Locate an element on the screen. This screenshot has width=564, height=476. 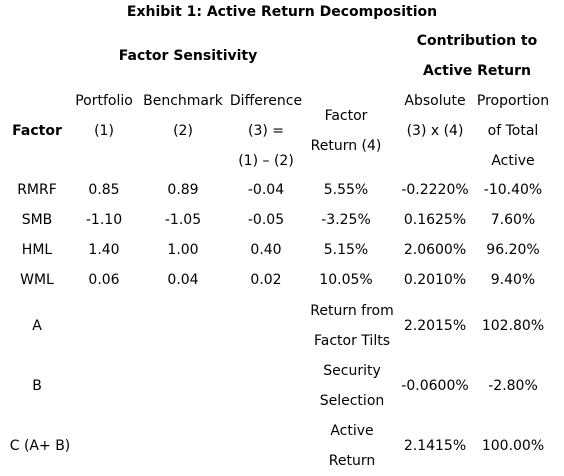
cell: -2.80% is located at coordinates (513, 386).